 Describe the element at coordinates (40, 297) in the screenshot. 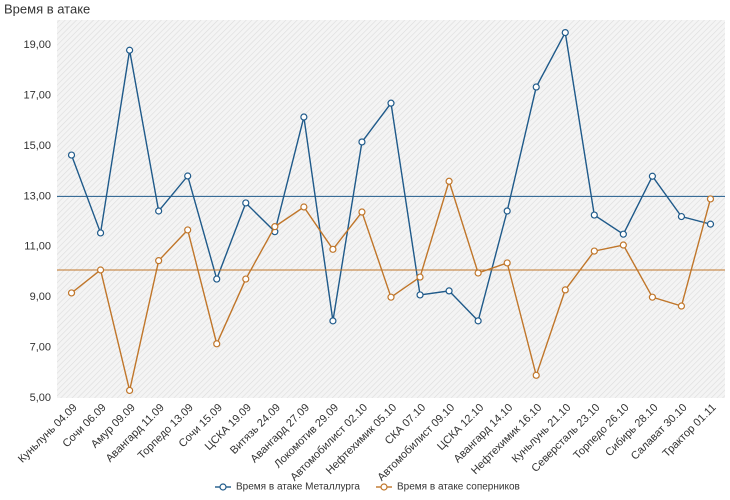

I see `y-tick-label: 9,00` at that location.